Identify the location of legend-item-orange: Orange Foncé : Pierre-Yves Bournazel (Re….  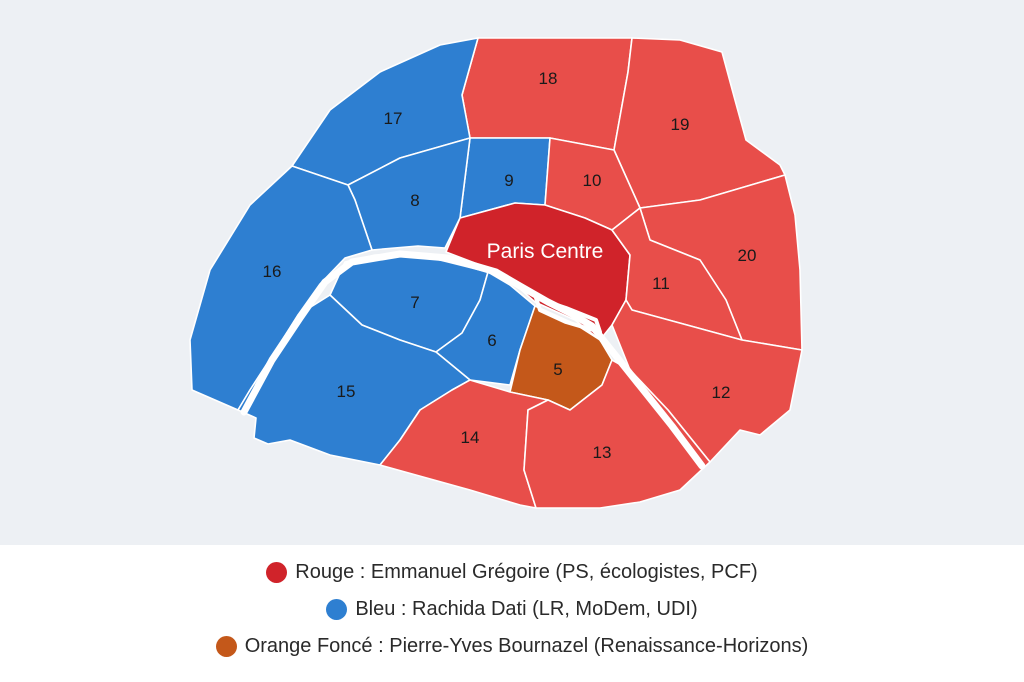
(512, 646).